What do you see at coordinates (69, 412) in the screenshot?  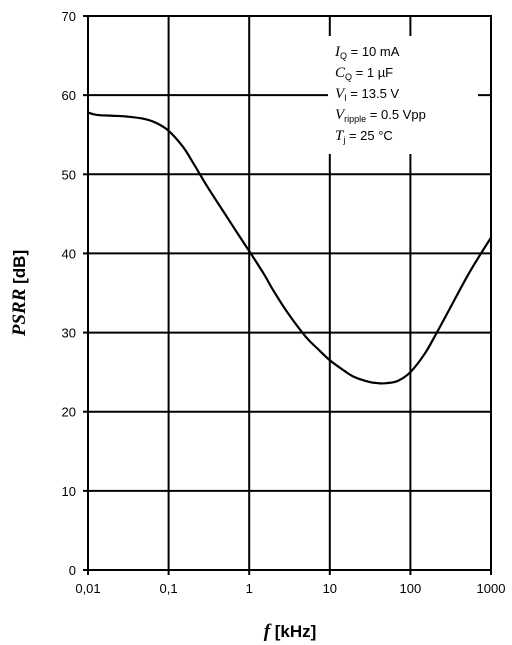 I see `y-tick-label: 20` at bounding box center [69, 412].